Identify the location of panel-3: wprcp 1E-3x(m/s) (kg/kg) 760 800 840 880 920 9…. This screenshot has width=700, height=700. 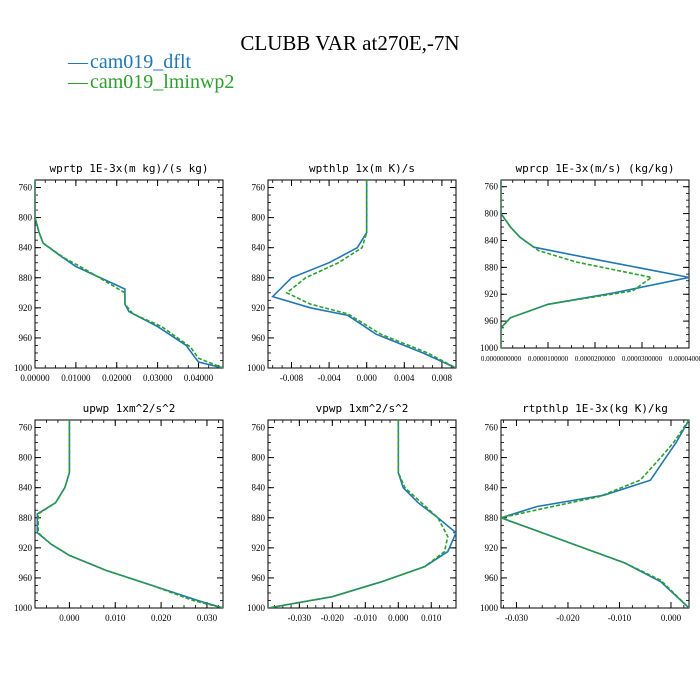
(590, 262).